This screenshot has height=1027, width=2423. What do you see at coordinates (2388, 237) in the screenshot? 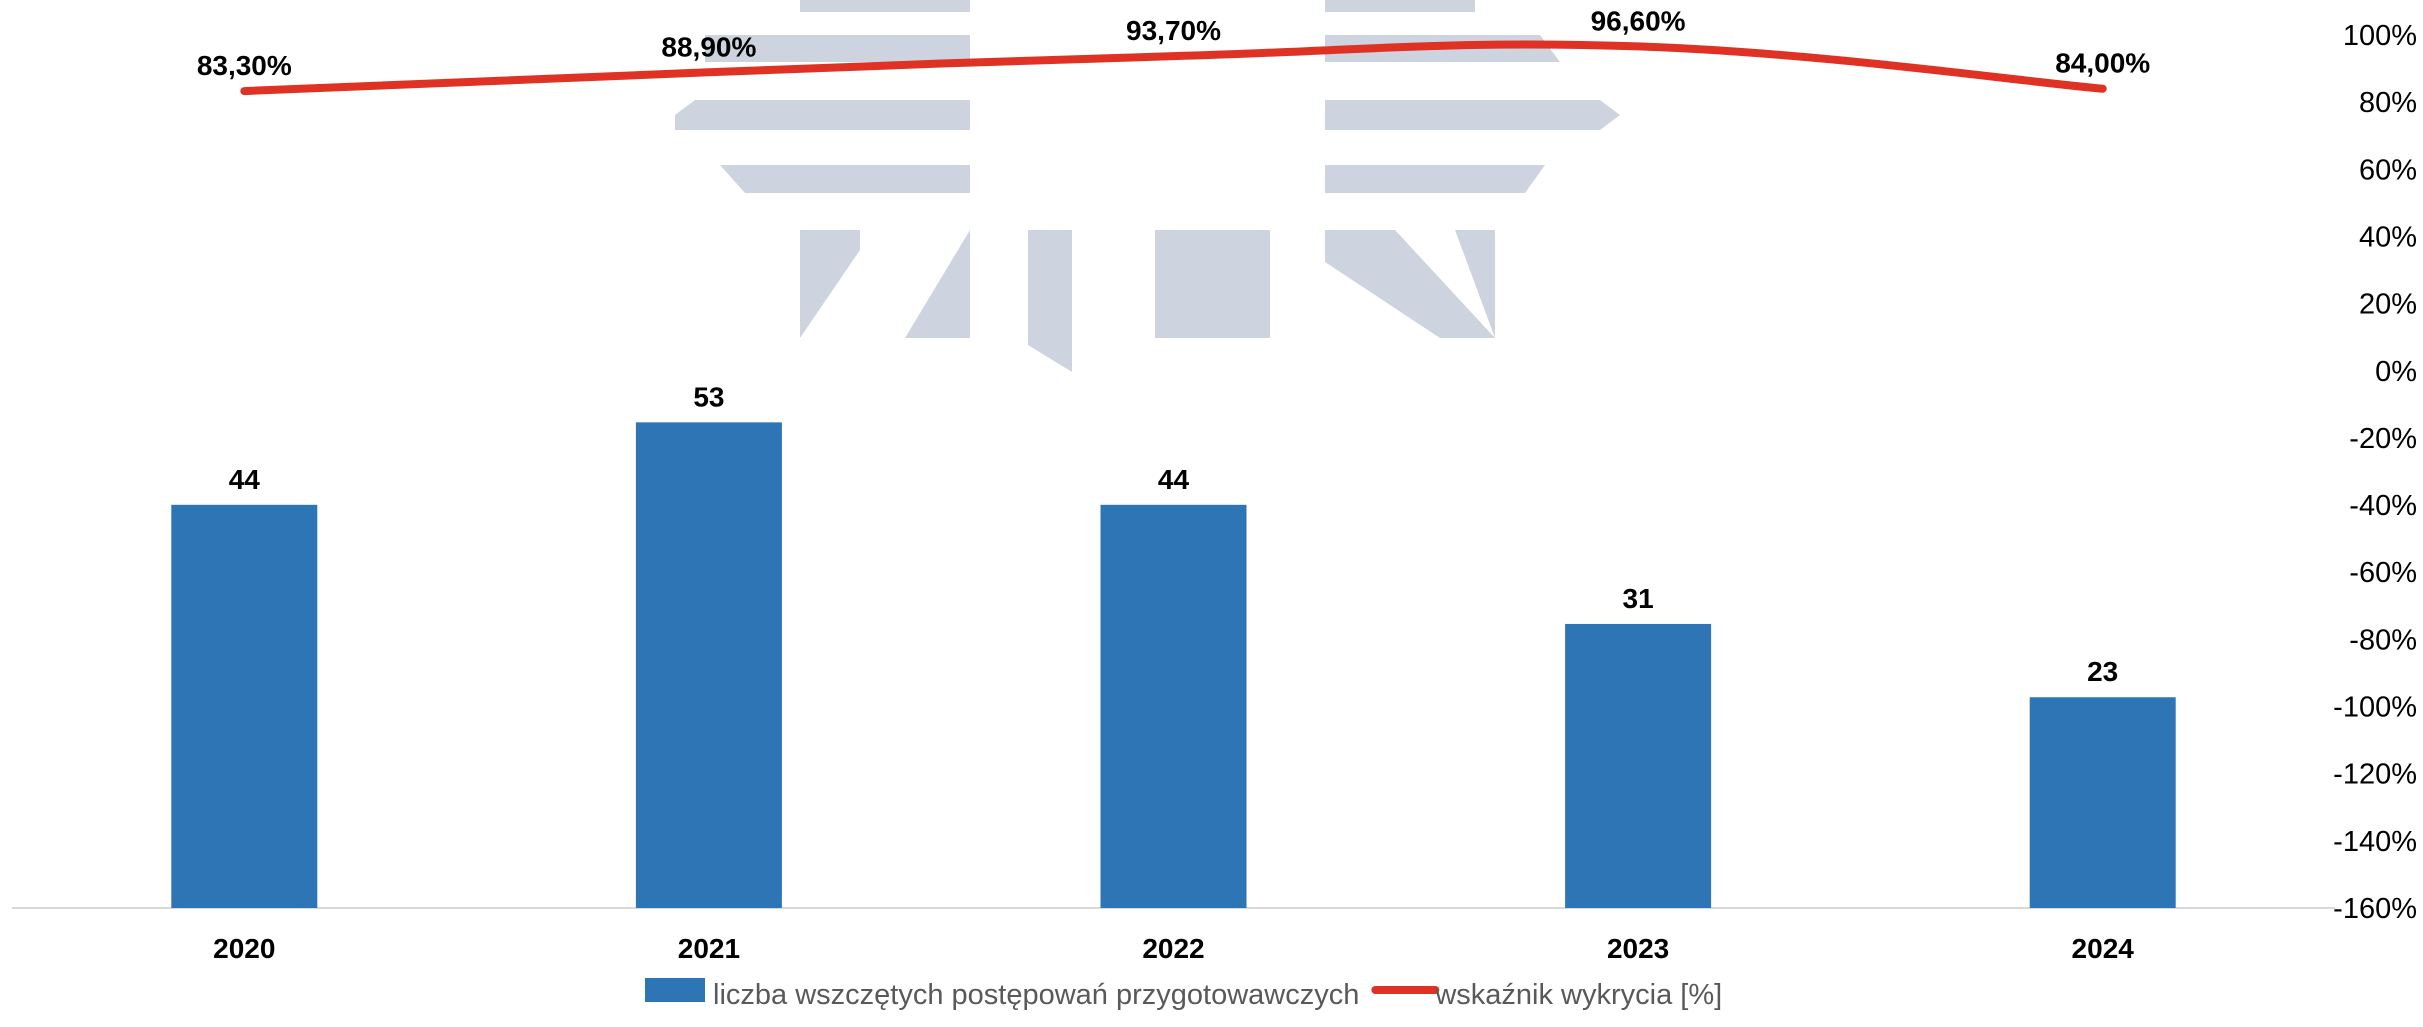
I see `y-right-tick-label: 40%` at bounding box center [2388, 237].